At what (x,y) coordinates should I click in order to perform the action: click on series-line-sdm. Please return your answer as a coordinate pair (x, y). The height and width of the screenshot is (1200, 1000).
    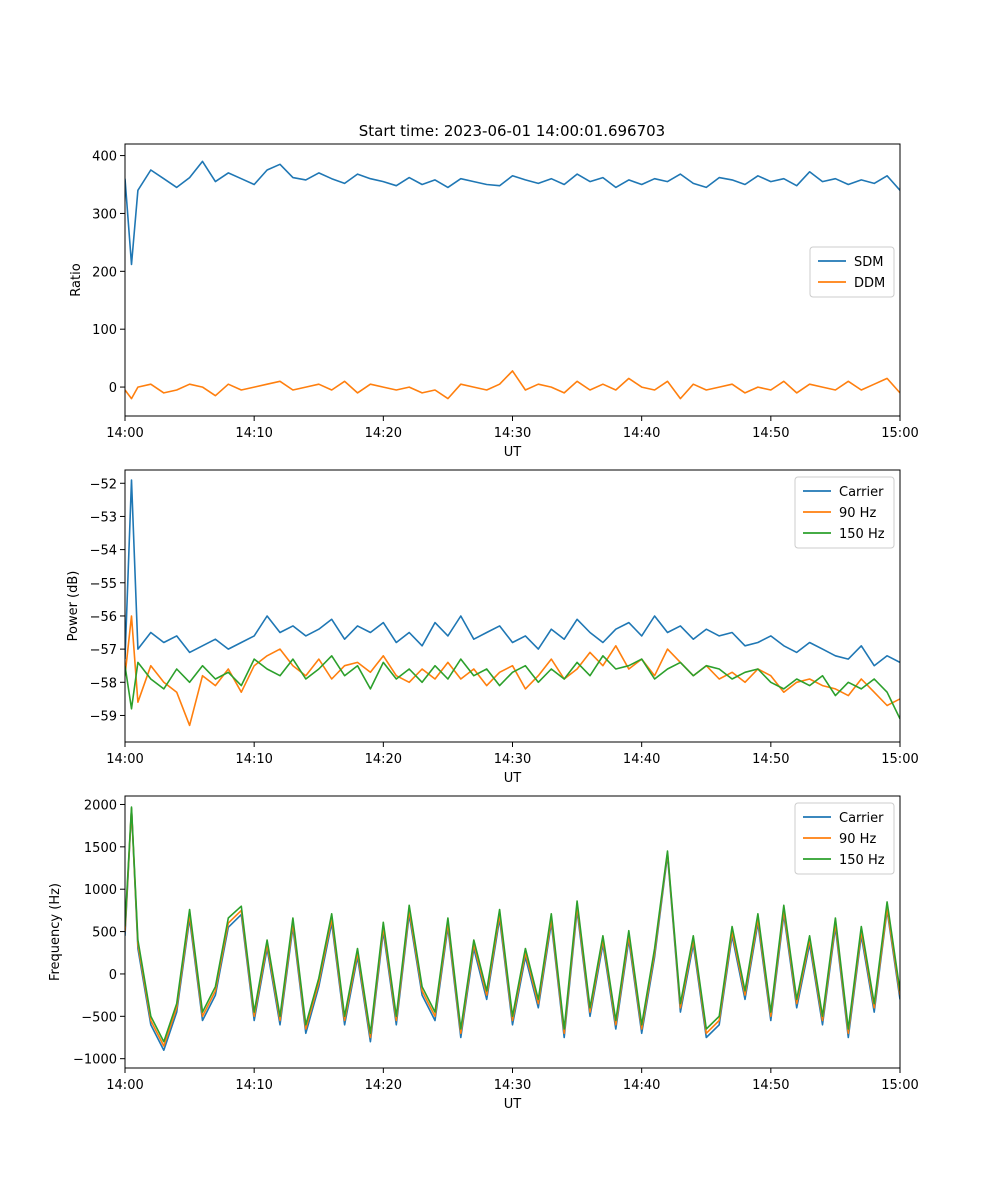
    Looking at the image, I should click on (512, 213).